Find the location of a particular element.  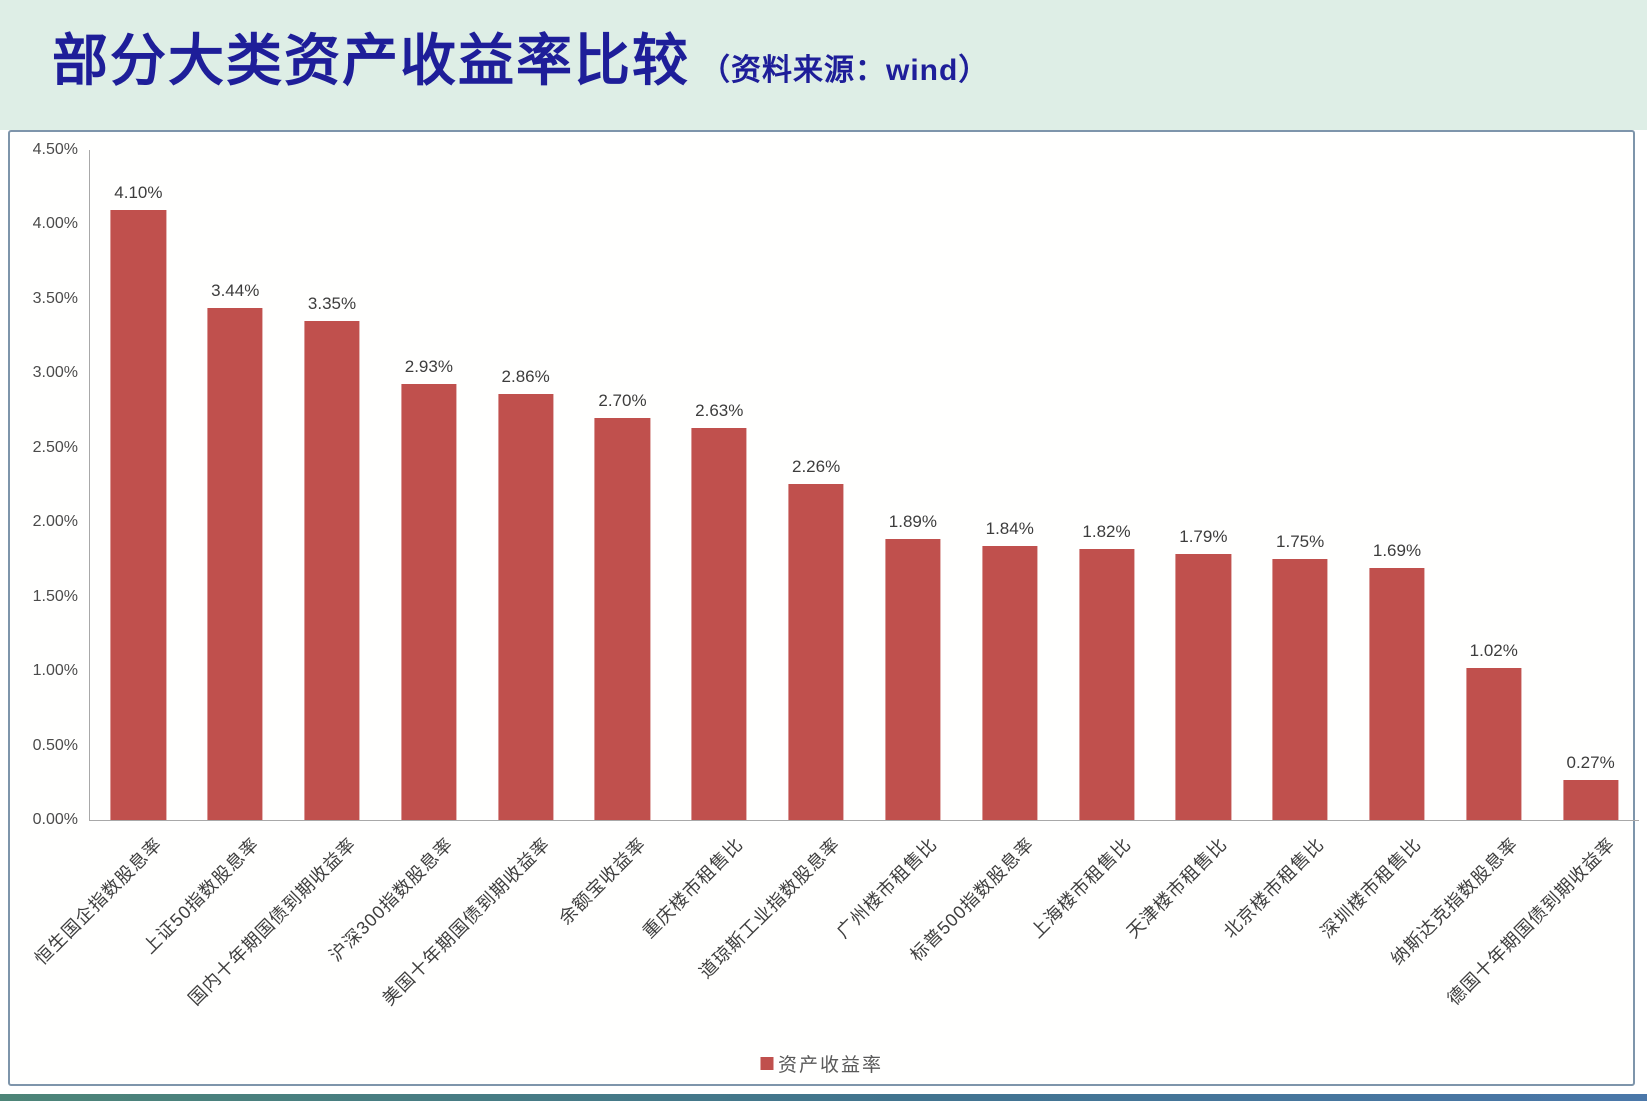

y-axis-tick-label: 4.00% is located at coordinates (55, 224).